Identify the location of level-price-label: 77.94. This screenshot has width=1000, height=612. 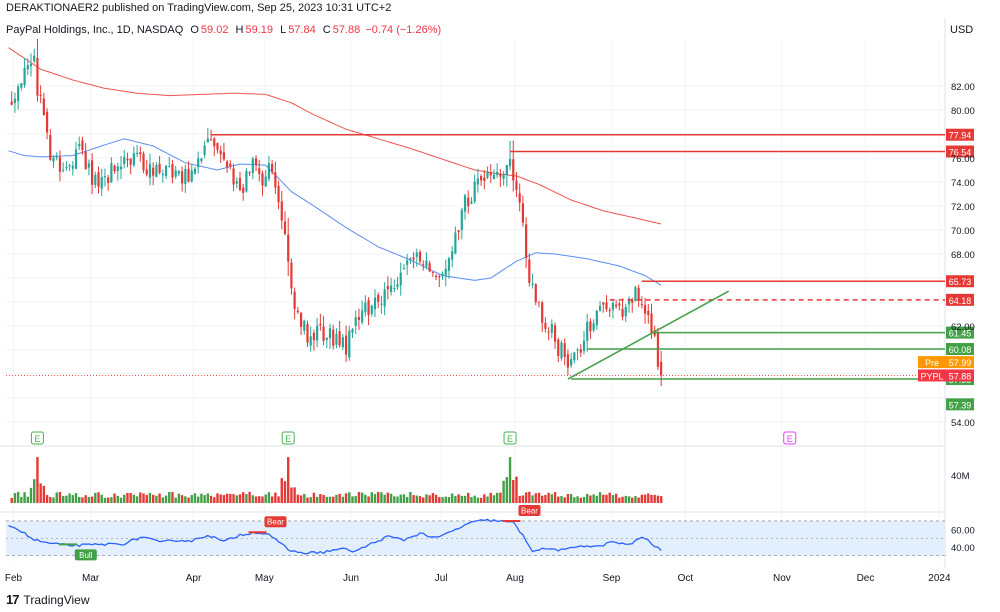
(960, 136).